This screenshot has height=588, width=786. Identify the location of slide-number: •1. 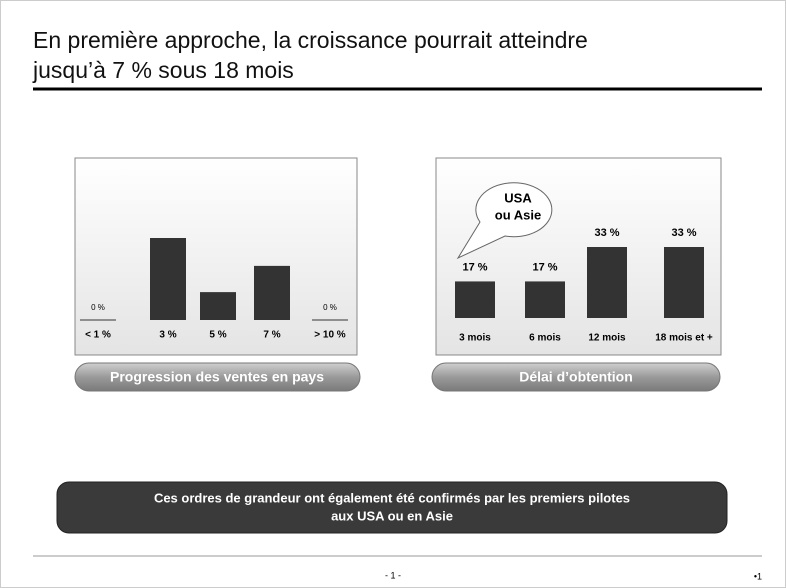
(758, 576).